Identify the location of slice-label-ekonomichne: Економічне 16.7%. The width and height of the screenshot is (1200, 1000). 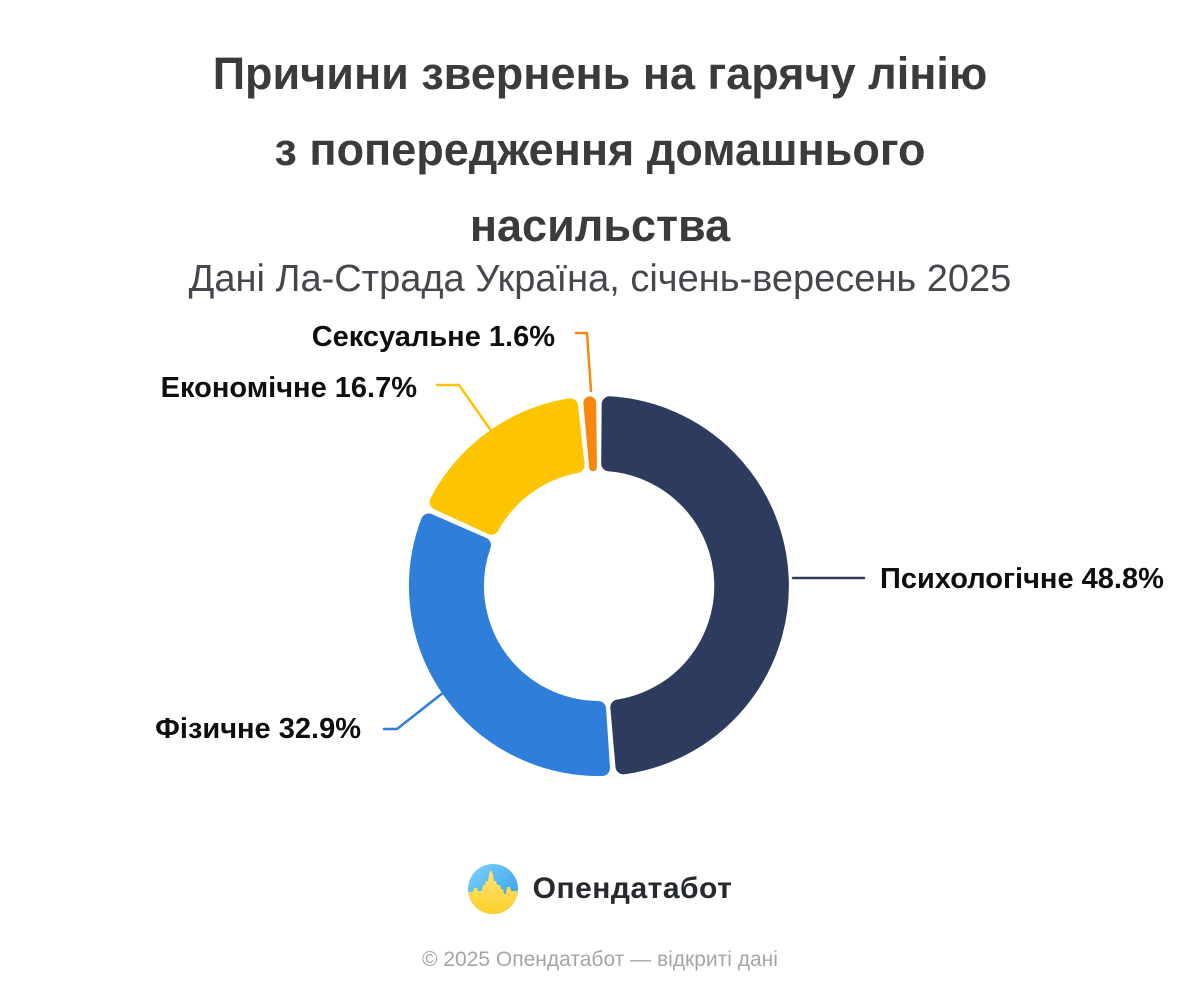
(289, 388).